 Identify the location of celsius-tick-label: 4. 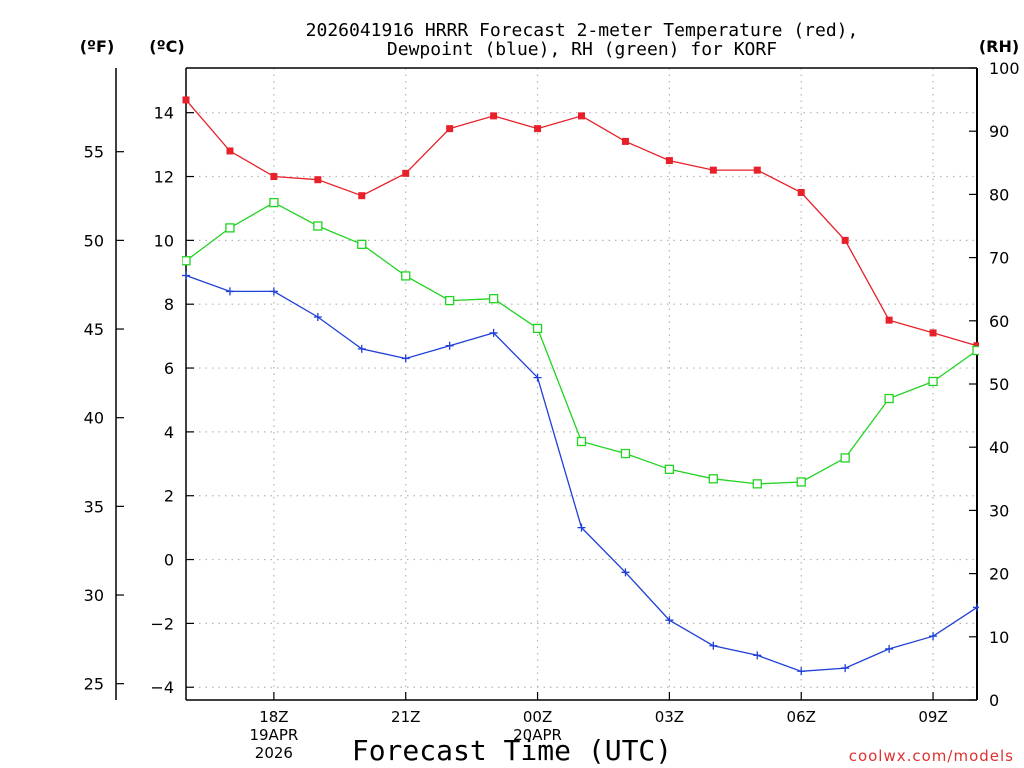
(169, 432).